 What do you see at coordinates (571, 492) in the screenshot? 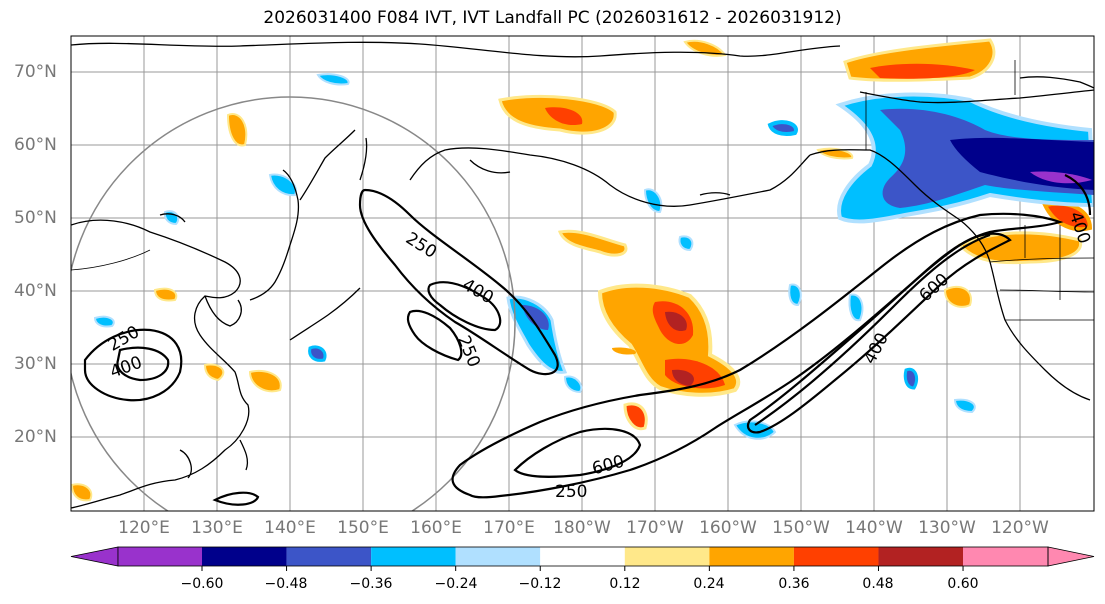
I see `contour-label-250-s: 250` at bounding box center [571, 492].